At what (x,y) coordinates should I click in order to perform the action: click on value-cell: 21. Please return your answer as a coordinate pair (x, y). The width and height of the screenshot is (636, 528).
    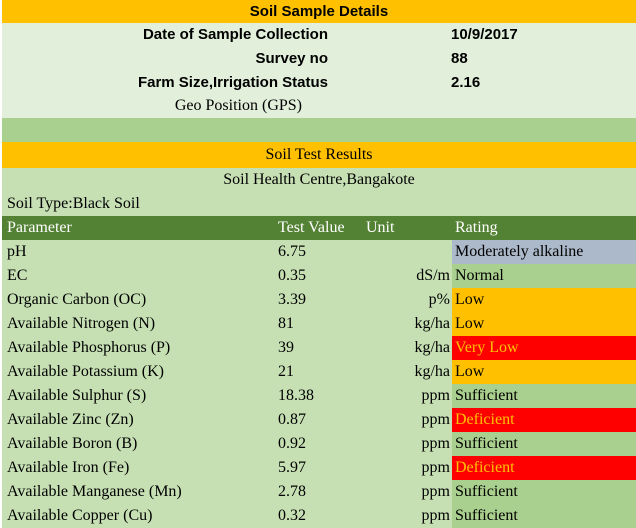
    Looking at the image, I should click on (314, 372).